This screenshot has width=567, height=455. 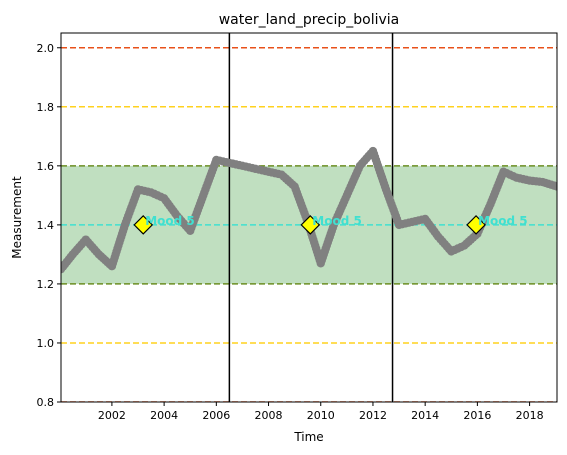 I want to click on x-axis-label: Time, so click(x=308, y=437).